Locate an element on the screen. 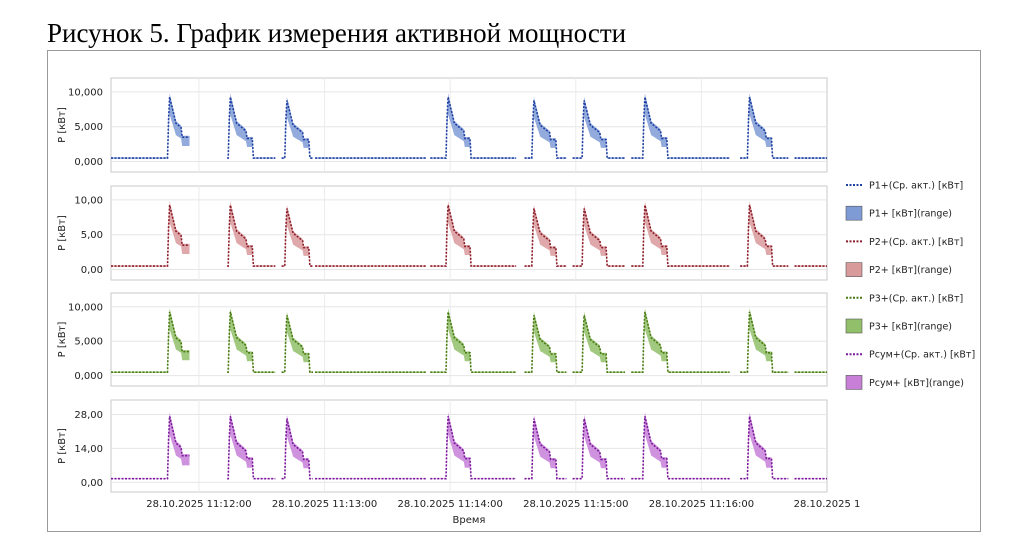  x-tick-label: 28.10.2025 1 is located at coordinates (827, 504).